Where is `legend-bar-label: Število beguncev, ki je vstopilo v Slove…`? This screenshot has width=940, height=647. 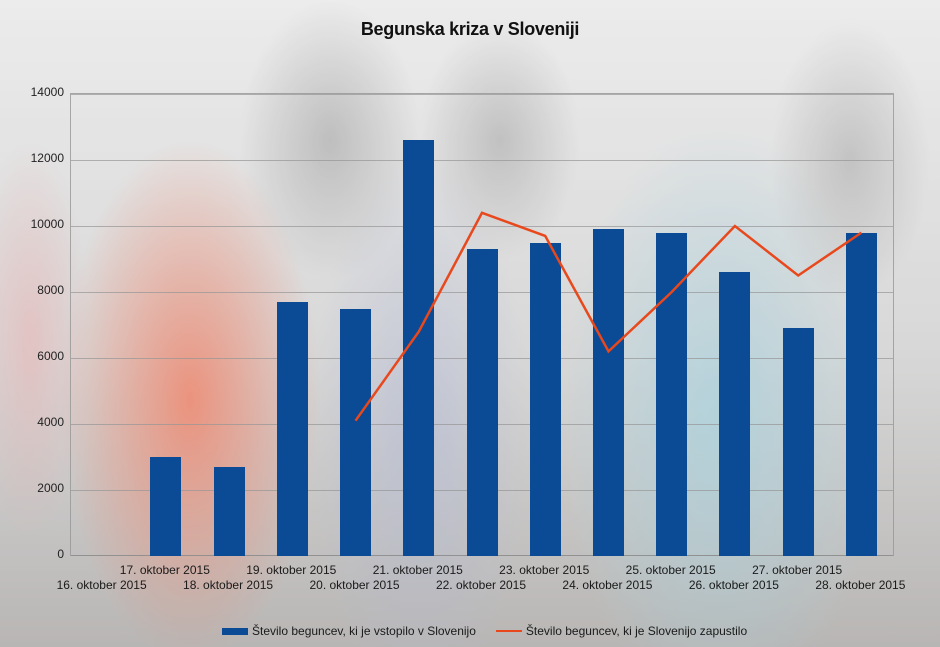
legend-bar-label: Število beguncev, ki je vstopilo v Slove… is located at coordinates (364, 631).